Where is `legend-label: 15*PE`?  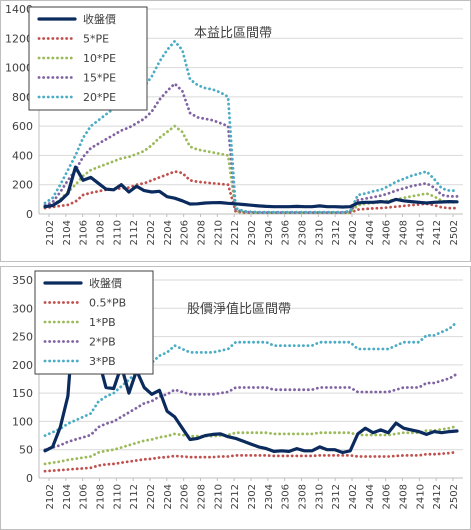
legend-label: 15*PE is located at coordinates (99, 78).